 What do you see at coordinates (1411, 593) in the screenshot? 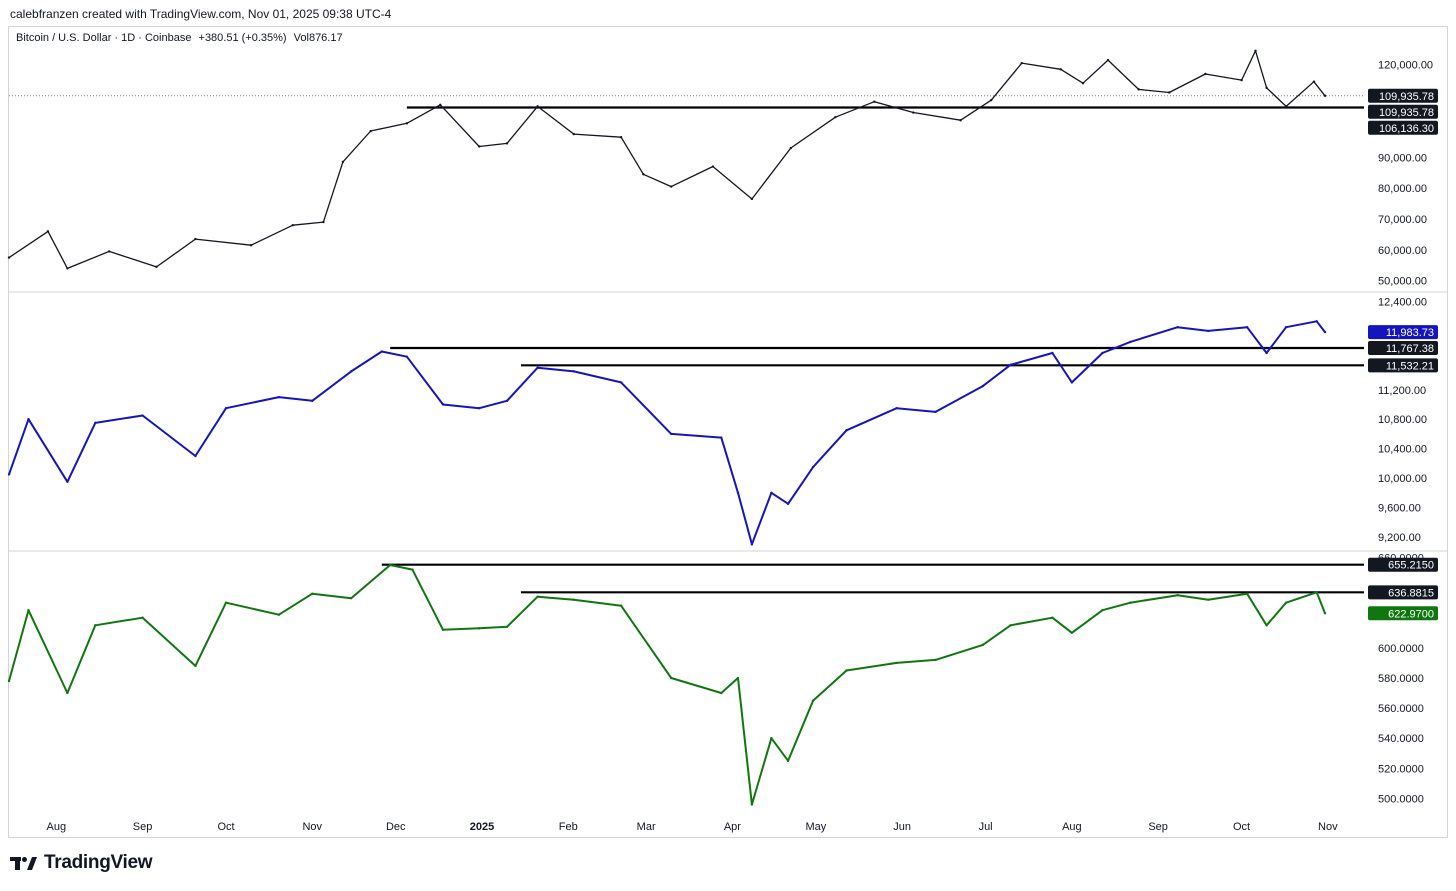
I see `price-label: 636.8815` at bounding box center [1411, 593].